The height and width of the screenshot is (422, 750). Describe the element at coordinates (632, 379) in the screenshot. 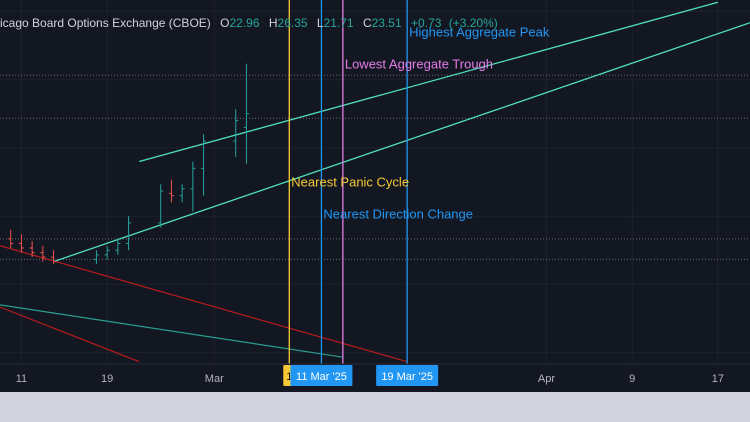

I see `x-axis-tick-label: 9` at that location.